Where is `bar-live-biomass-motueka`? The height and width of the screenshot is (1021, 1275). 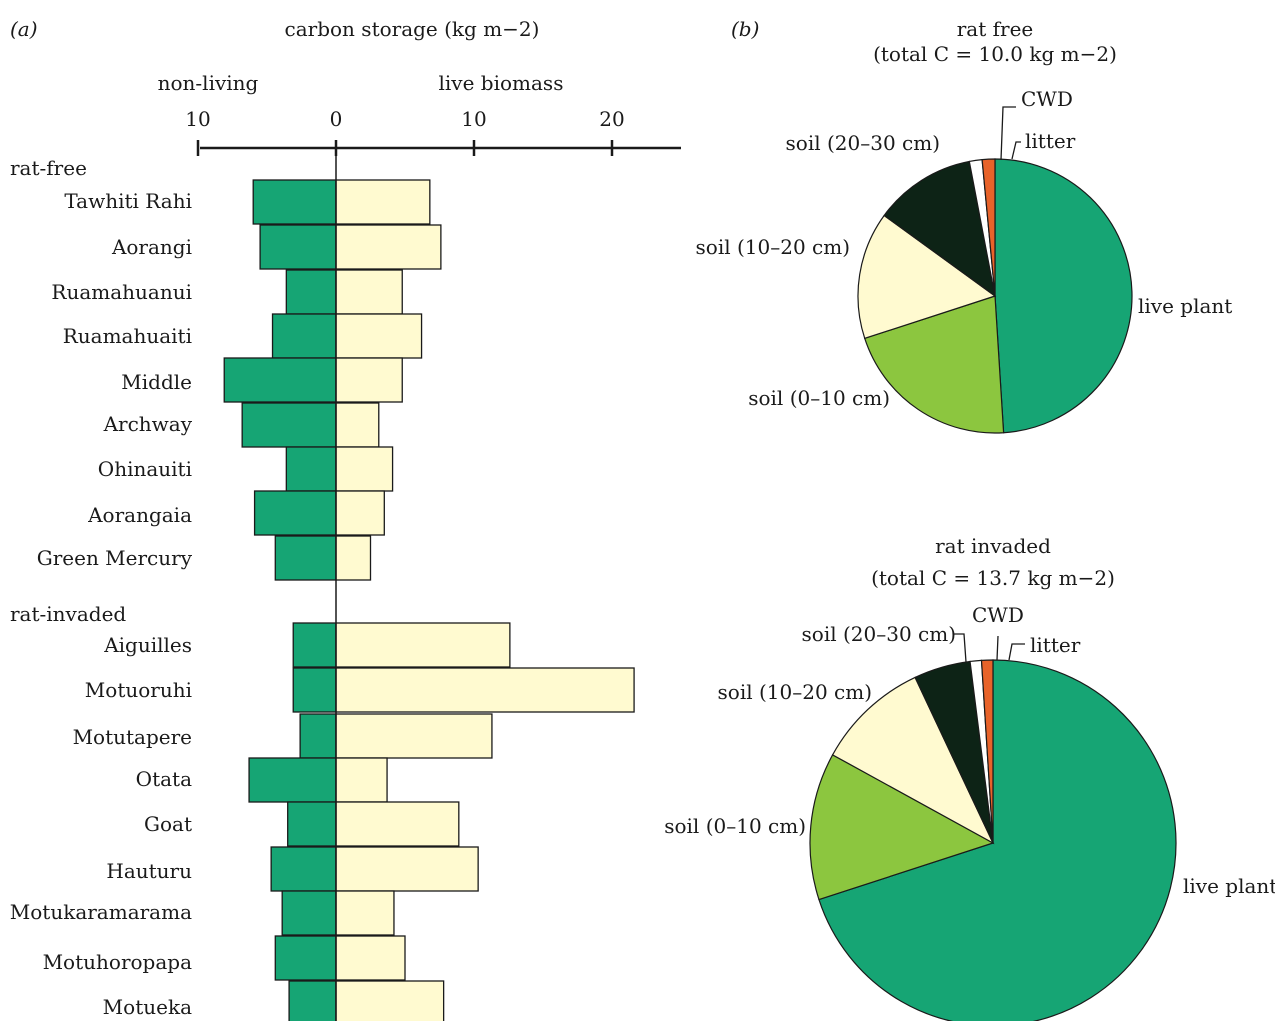 bar-live-biomass-motueka is located at coordinates (390, 1000).